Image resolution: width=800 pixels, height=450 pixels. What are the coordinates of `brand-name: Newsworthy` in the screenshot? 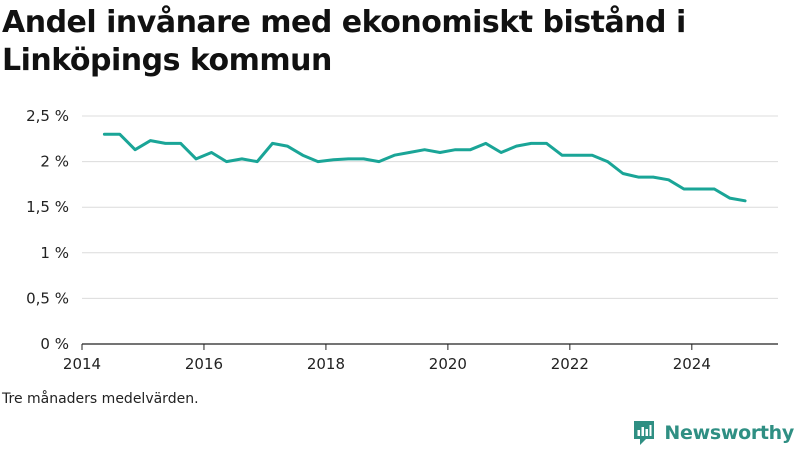 It's located at (729, 433).